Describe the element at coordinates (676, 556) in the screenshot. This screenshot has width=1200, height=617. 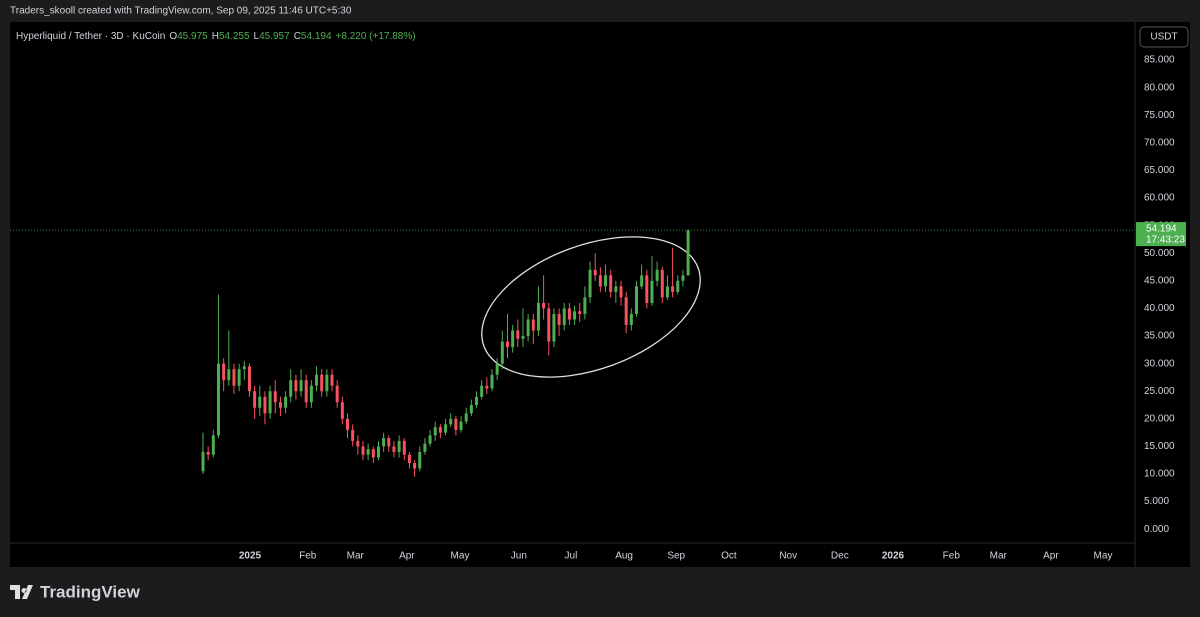
I see `x-tick-label: Sep` at that location.